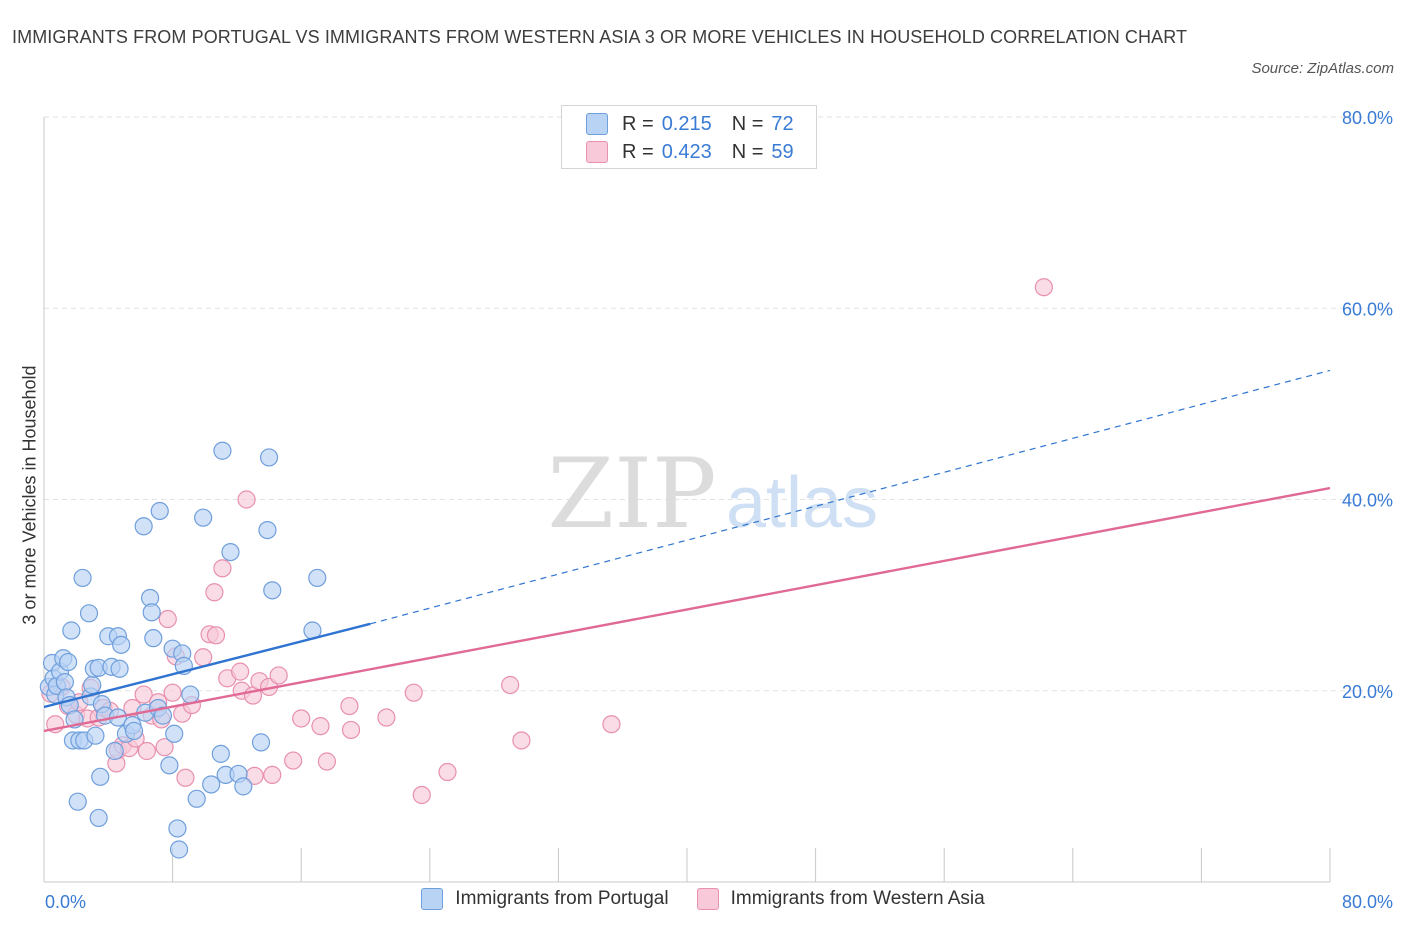 The width and height of the screenshot is (1406, 930). I want to click on legend-row-portugal: R = 0.215 N = 72, so click(690, 124).